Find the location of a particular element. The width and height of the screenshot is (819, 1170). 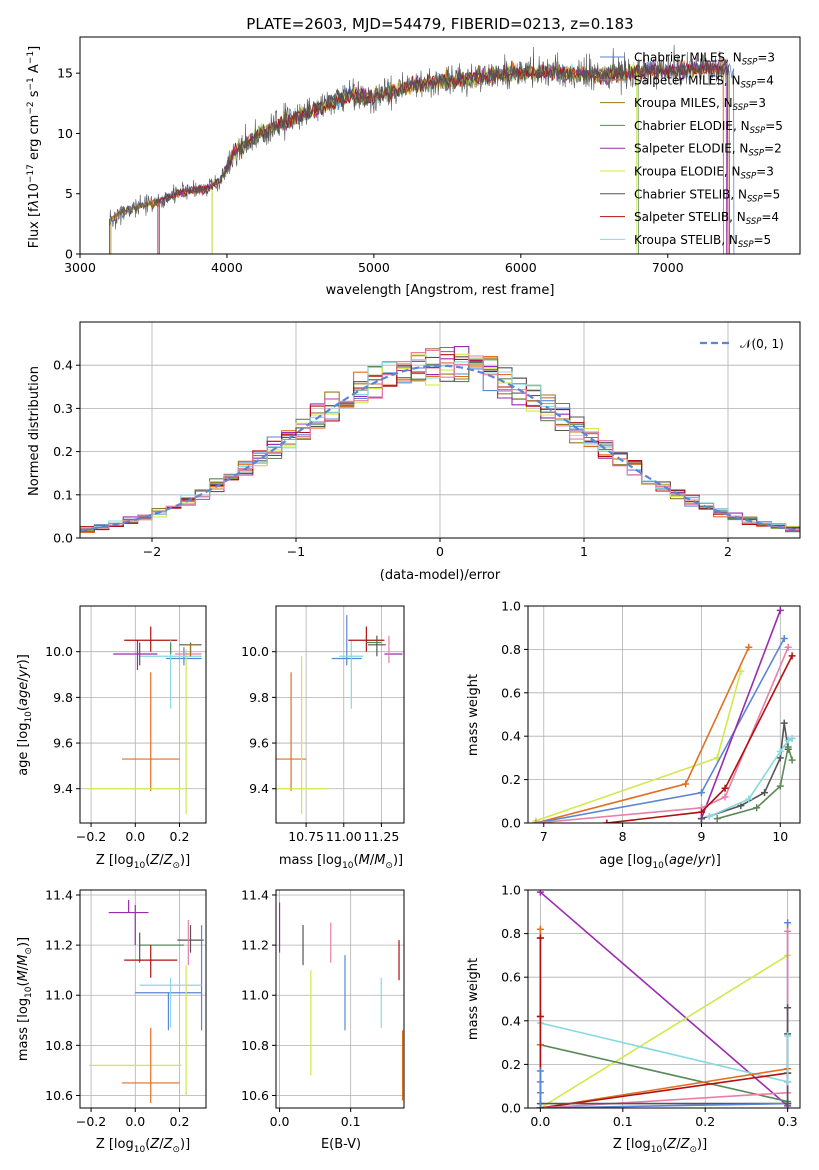

spectrum-line-chabrier_stelib is located at coordinates (419, 149).